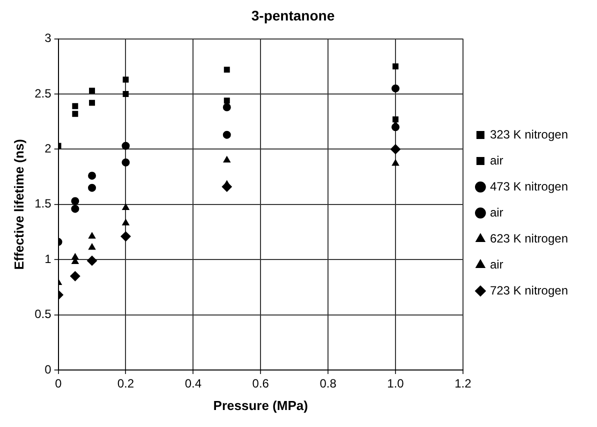 This screenshot has width=597, height=427. I want to click on y-axis-title: Effective lifetime (ns), so click(18, 204).